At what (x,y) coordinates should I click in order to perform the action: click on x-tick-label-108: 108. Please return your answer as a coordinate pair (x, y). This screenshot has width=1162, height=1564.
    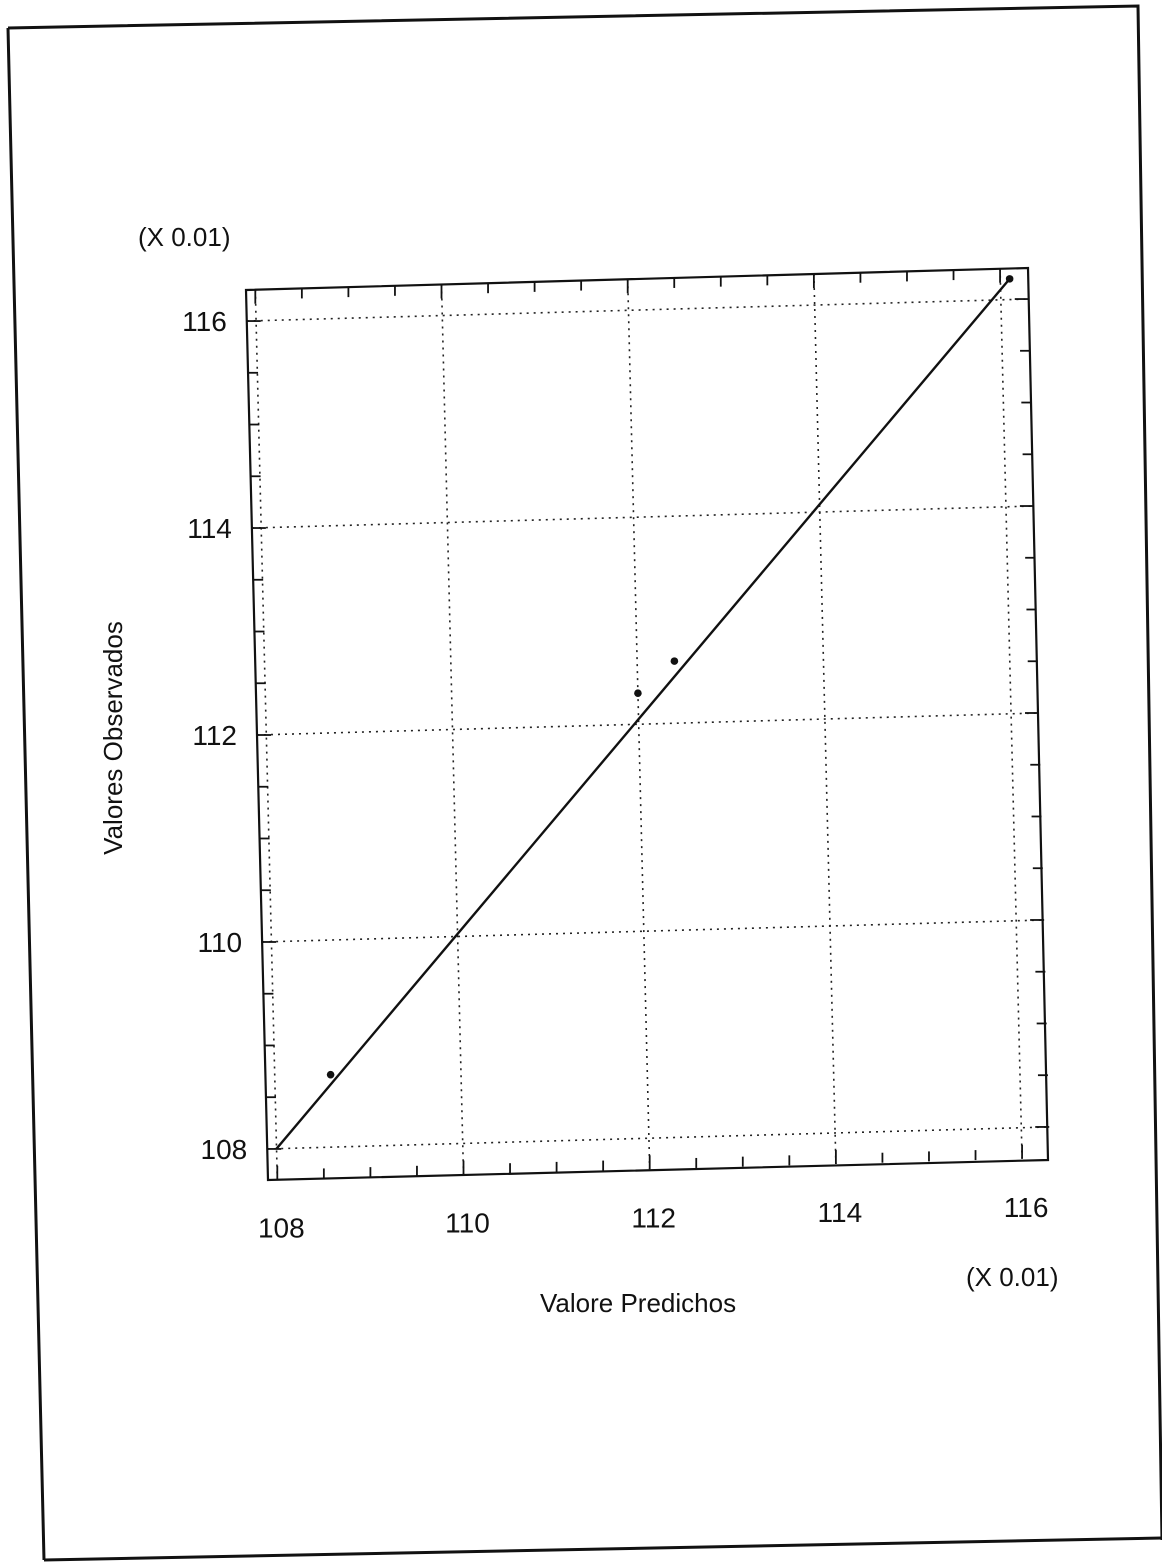
    Looking at the image, I should click on (281, 1228).